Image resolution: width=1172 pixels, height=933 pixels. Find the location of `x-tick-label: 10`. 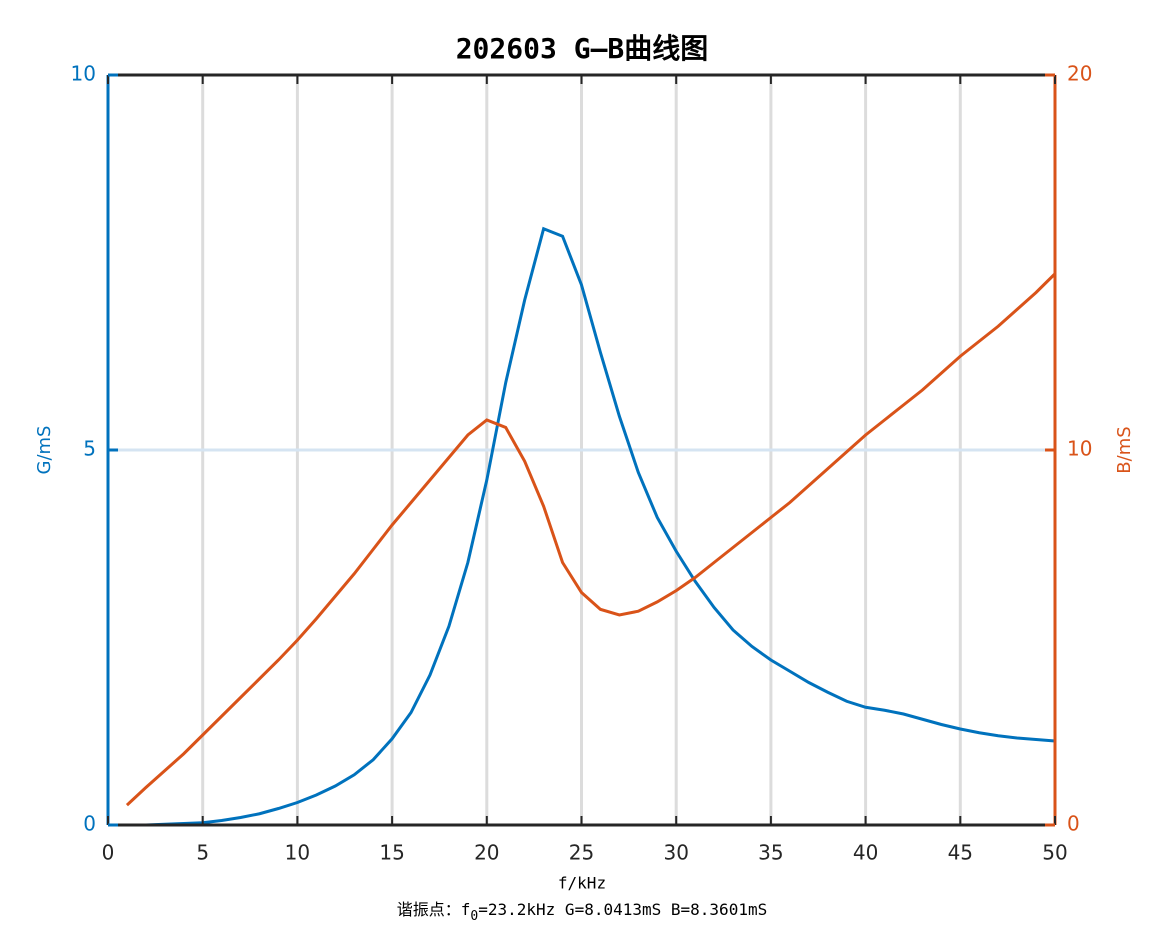

x-tick-label: 10 is located at coordinates (297, 853).